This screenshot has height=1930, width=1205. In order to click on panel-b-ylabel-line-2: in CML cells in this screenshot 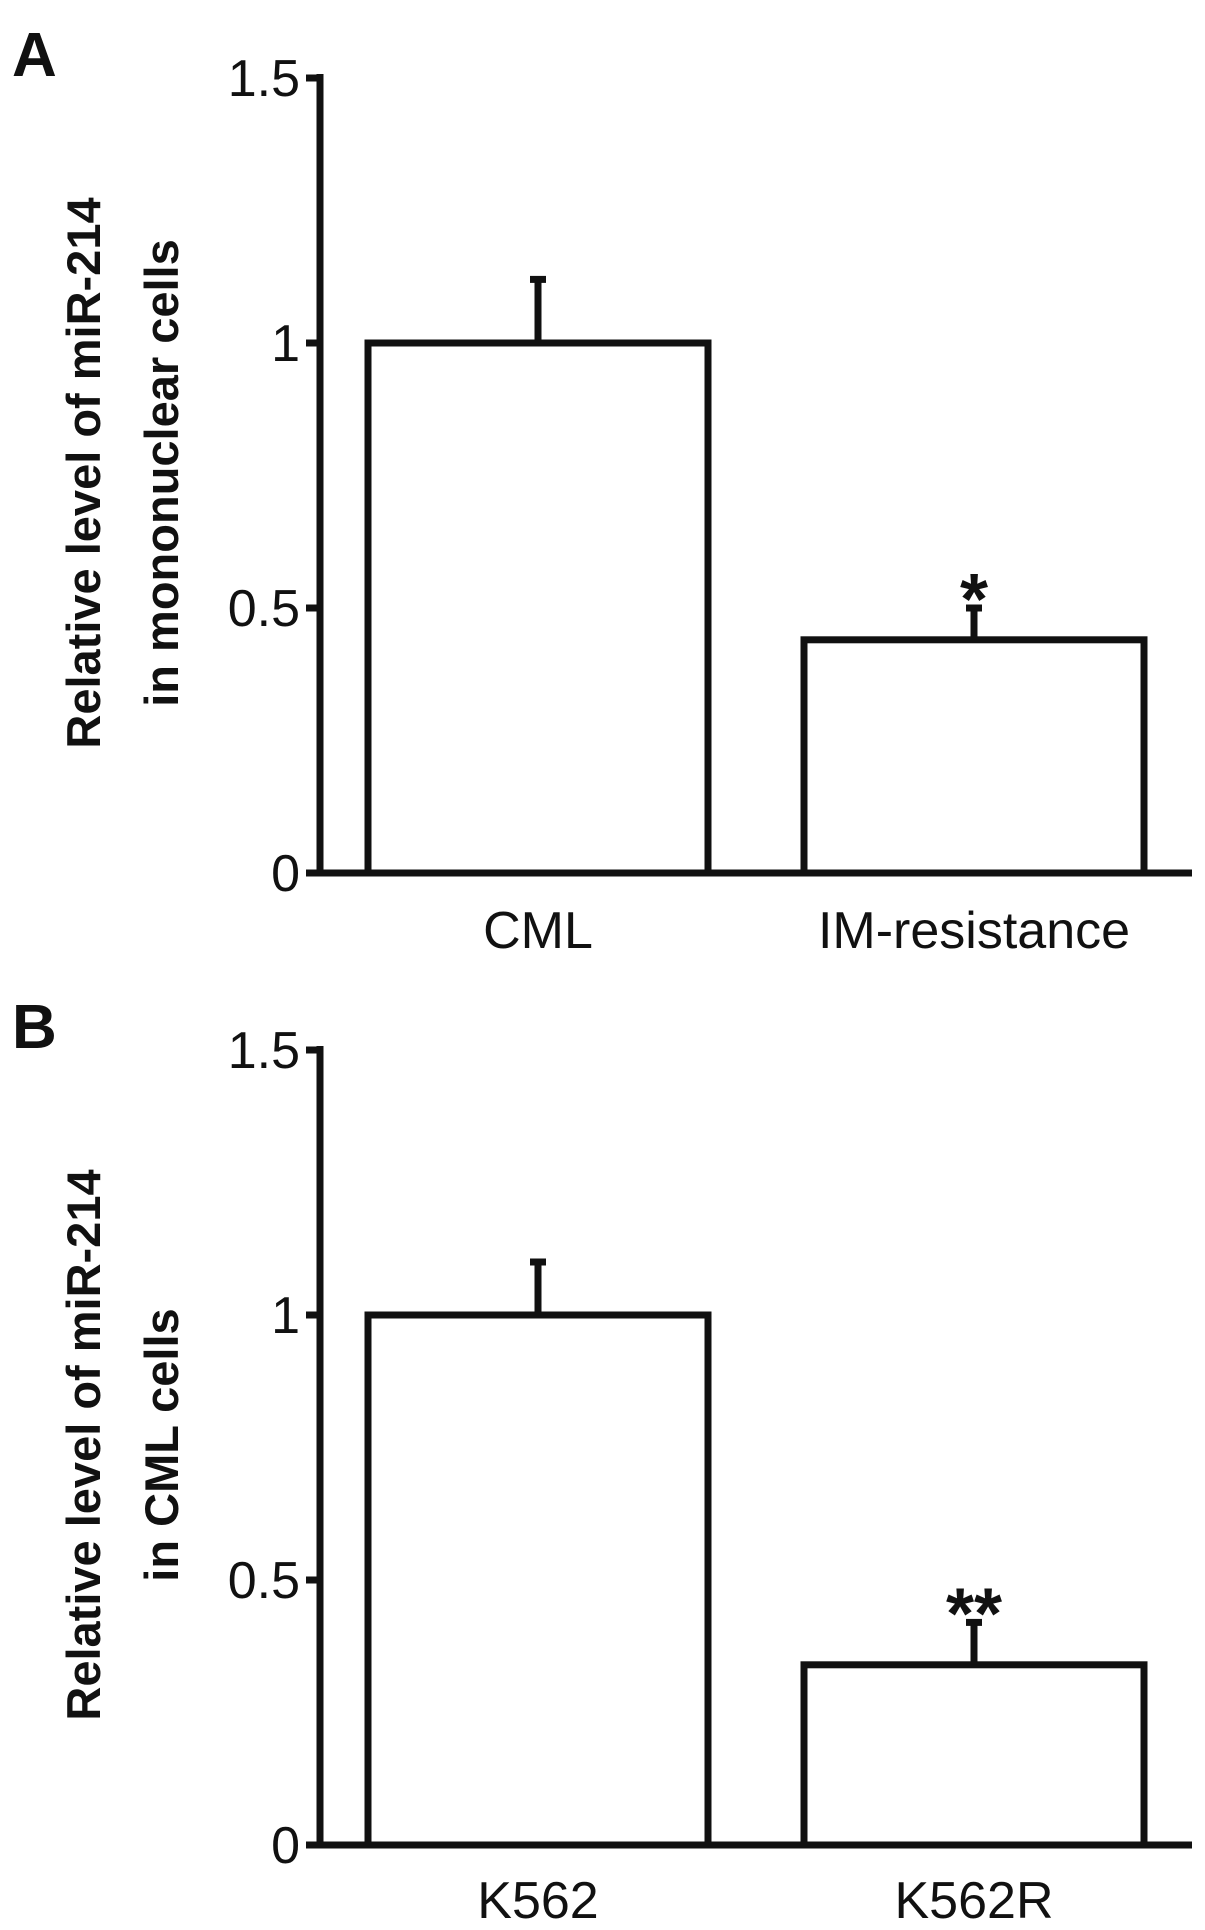, I will do `click(161, 1444)`.